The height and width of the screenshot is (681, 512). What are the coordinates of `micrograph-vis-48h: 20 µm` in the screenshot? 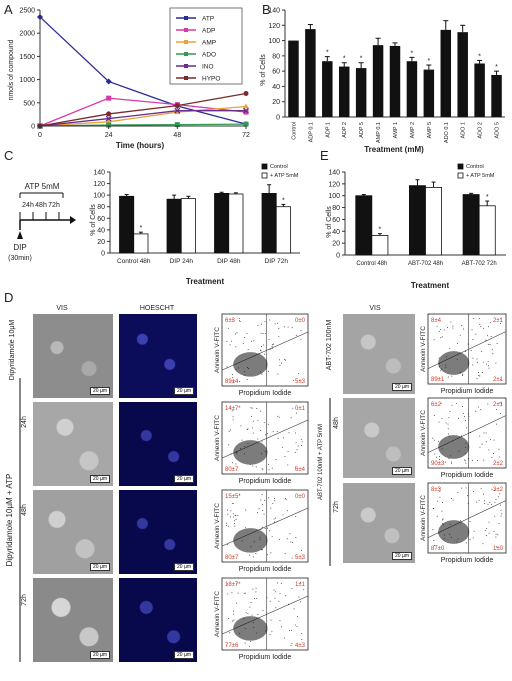 It's located at (73, 532).